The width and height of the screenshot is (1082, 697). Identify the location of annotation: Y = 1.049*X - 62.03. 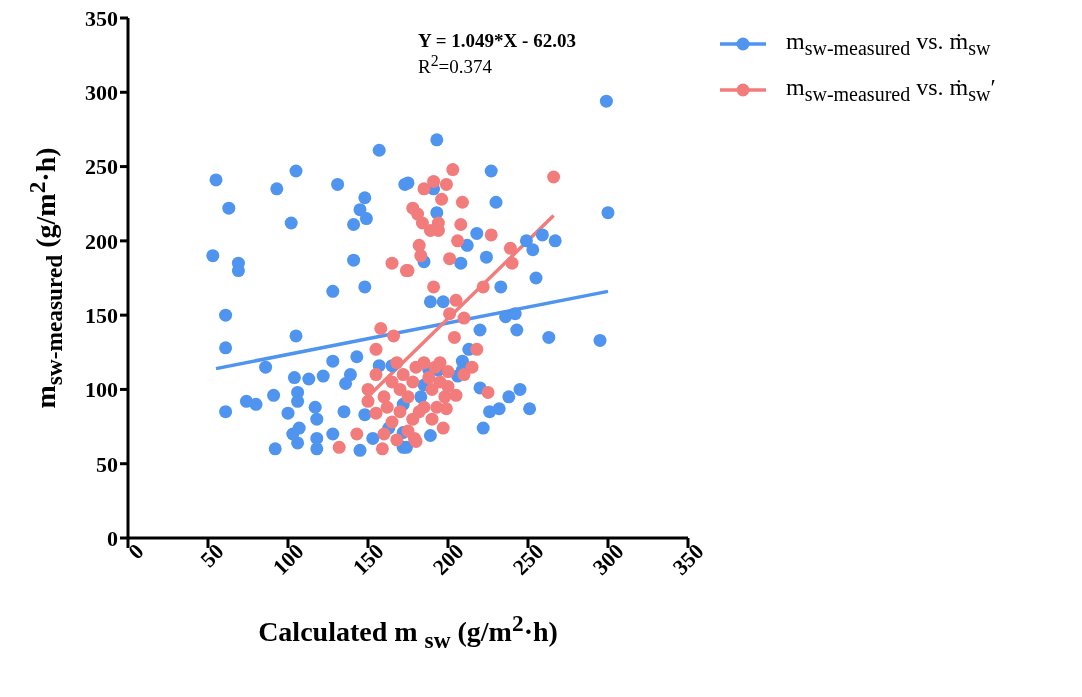
(497, 40).